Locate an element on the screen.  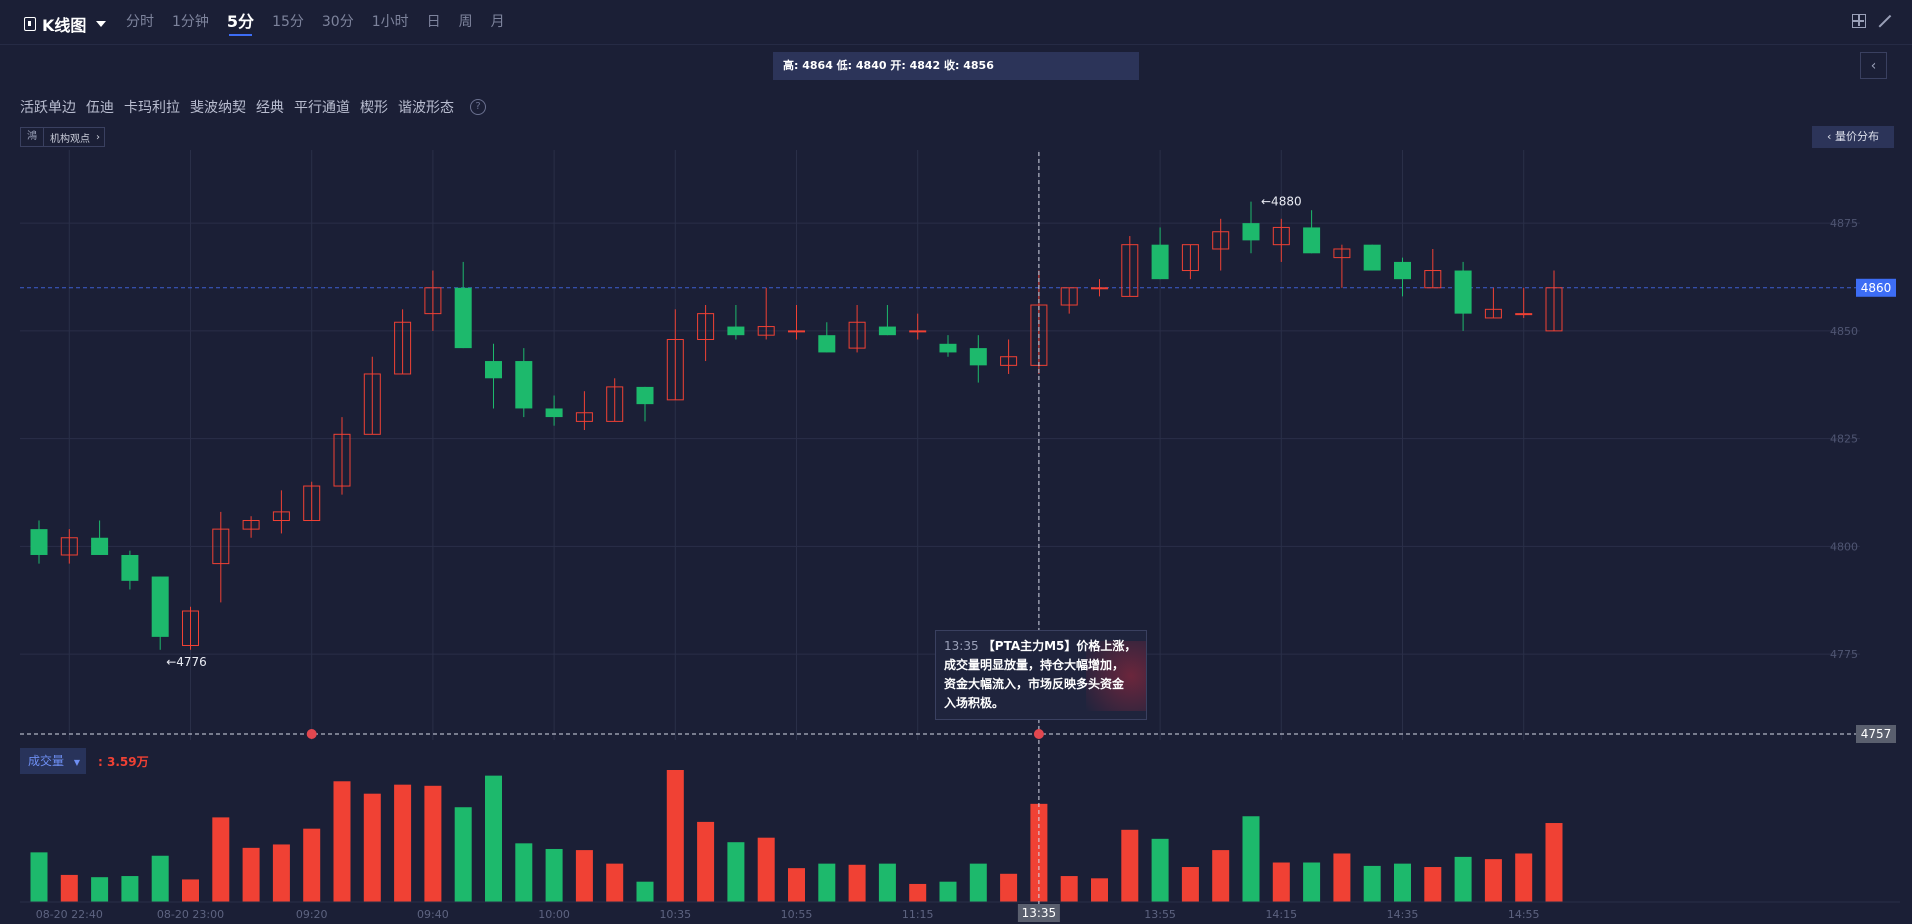
institution-view-button: 鴻 机构观点 › is located at coordinates (62, 137).